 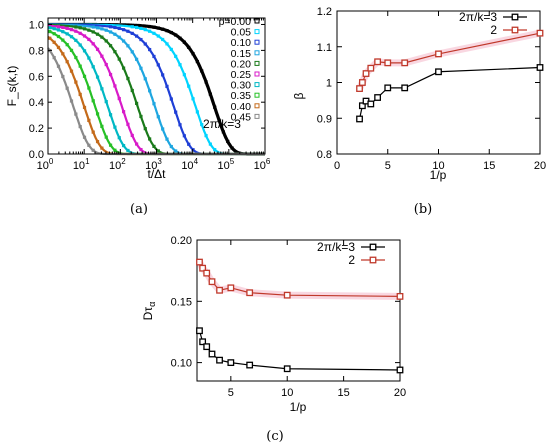 What do you see at coordinates (324, 12) in the screenshot?
I see `y-tick-label-b: 1.2` at bounding box center [324, 12].